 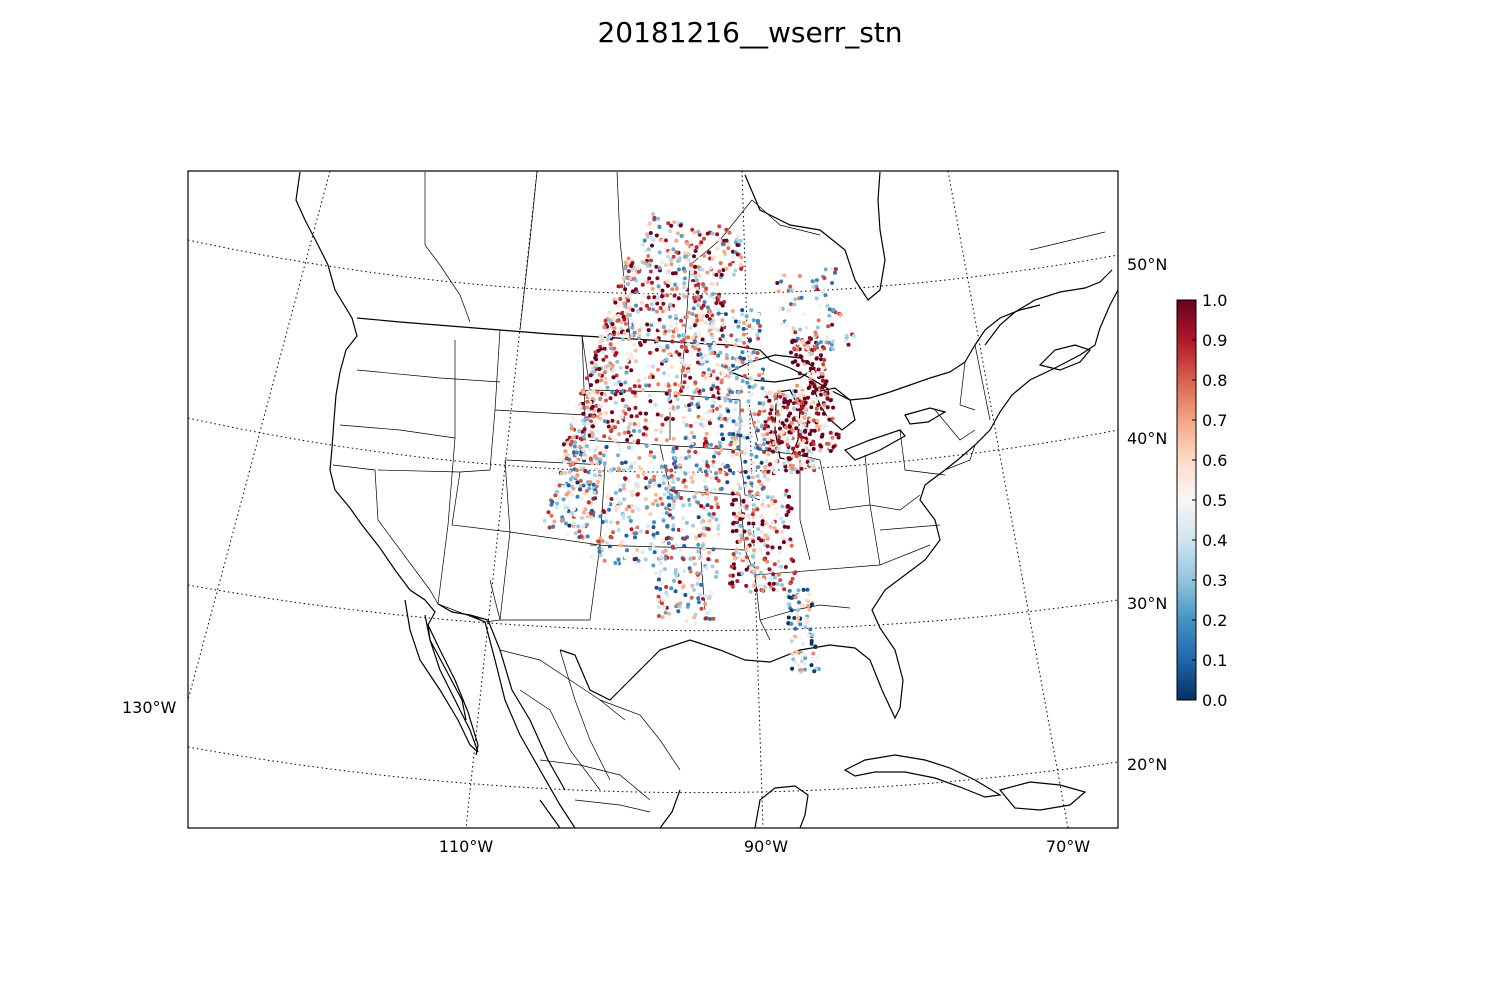 I want to click on lat-label-30n: 30°N, so click(x=1147, y=603).